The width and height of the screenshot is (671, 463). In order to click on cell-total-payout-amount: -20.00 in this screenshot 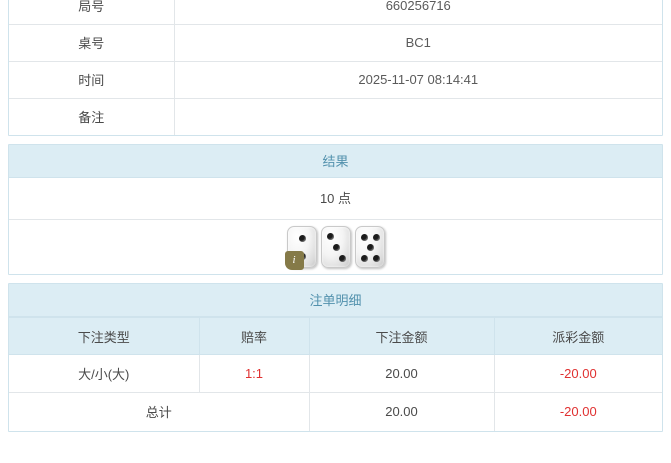, I will do `click(577, 411)`.